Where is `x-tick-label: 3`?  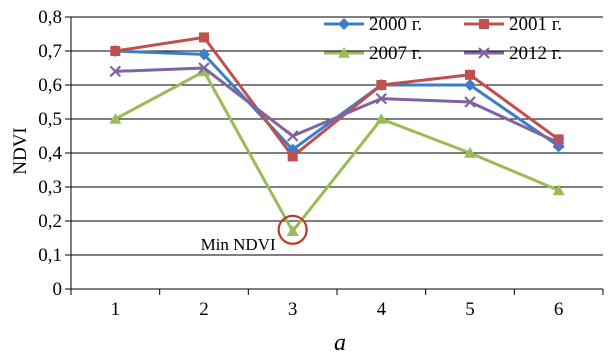 x-tick-label: 3 is located at coordinates (293, 309).